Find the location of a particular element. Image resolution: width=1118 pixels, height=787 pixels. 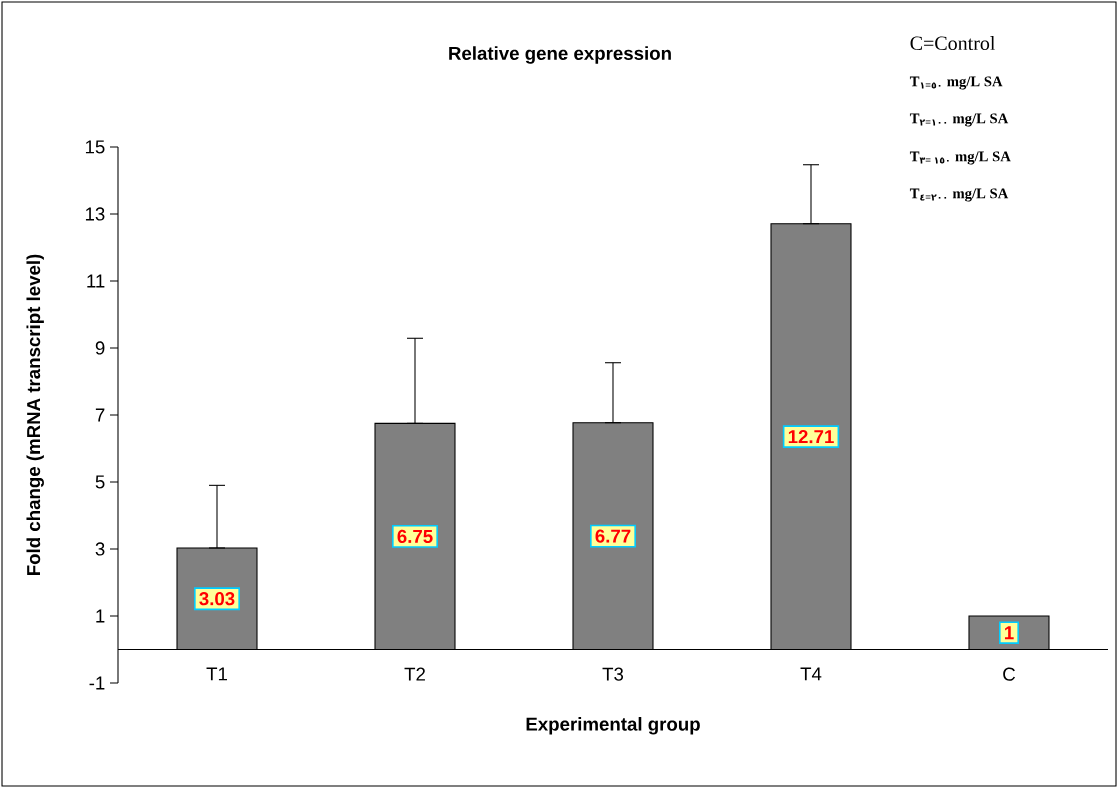

y-tick-label: 1 is located at coordinates (100, 616).